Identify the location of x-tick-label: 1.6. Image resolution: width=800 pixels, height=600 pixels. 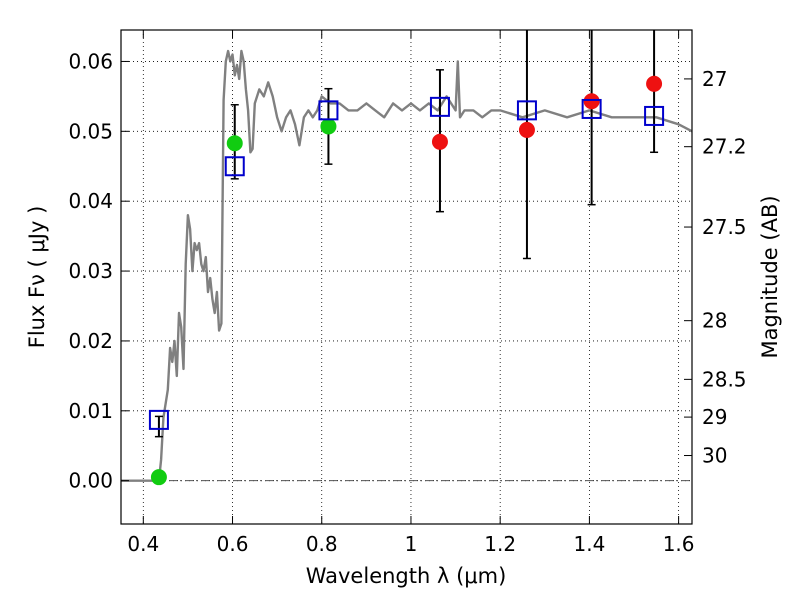
(679, 544).